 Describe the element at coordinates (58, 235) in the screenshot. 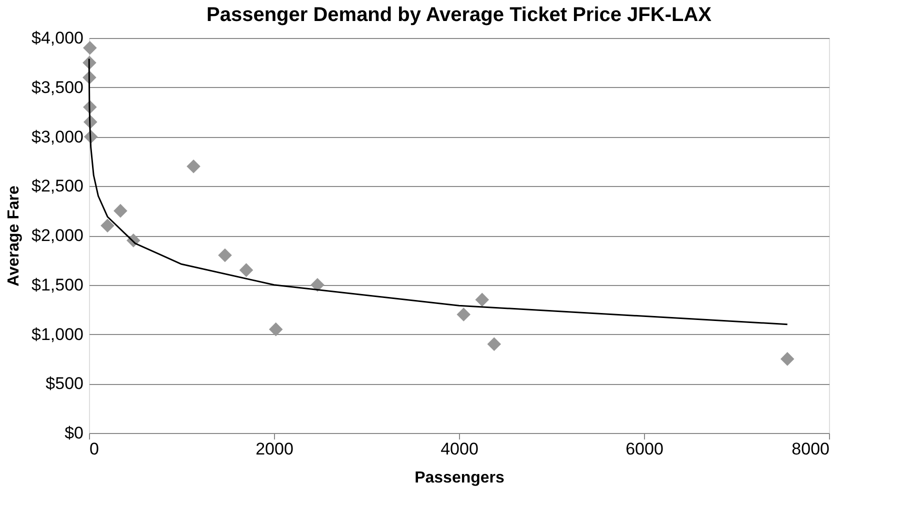

I see `y-tick-label: $2,000` at that location.